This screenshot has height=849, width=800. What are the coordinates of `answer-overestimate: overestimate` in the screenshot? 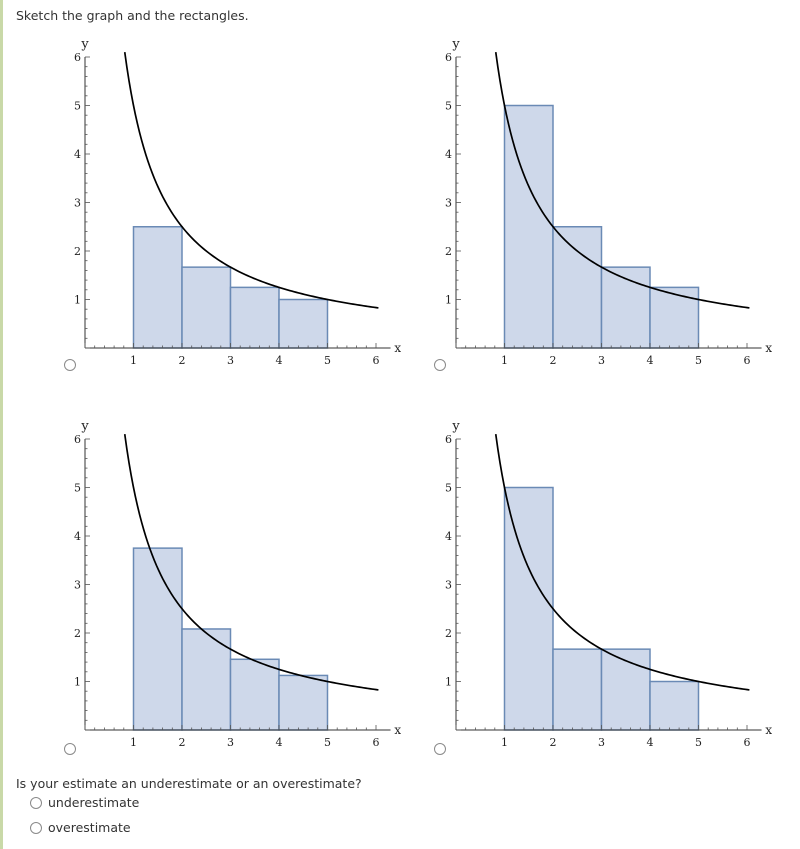 It's located at (80, 827).